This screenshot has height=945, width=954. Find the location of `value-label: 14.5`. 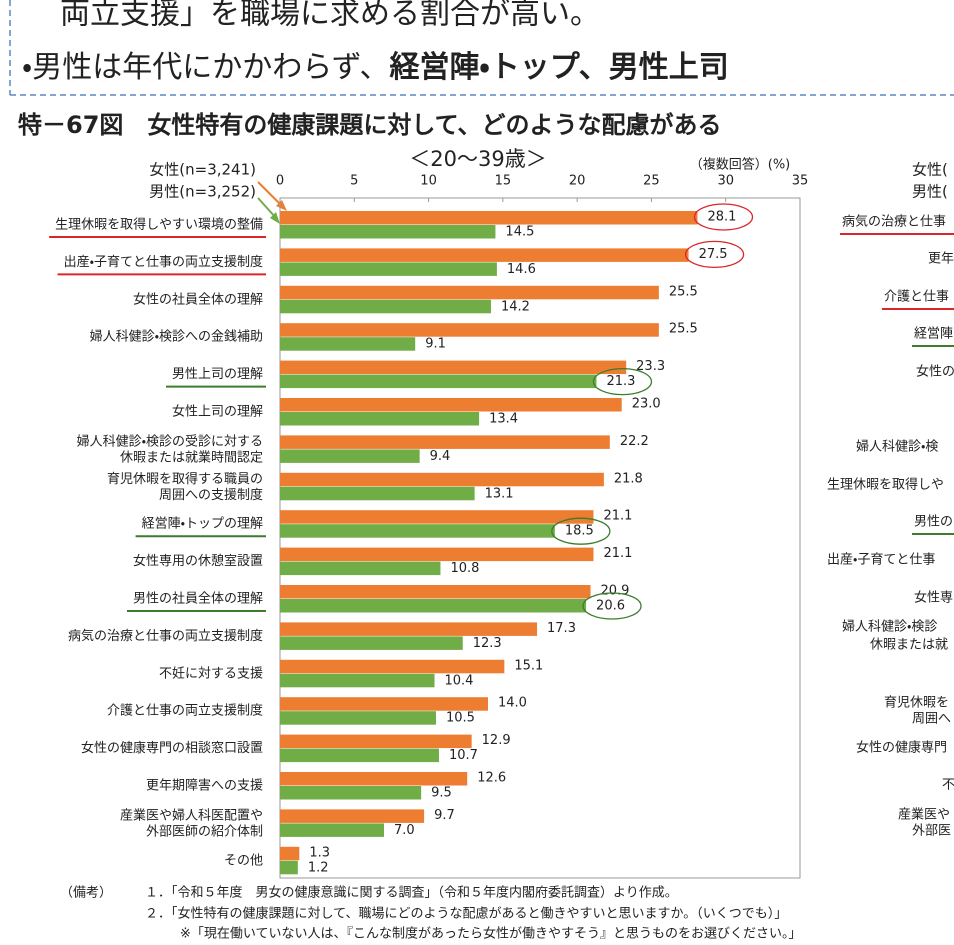

value-label: 14.5 is located at coordinates (519, 232).